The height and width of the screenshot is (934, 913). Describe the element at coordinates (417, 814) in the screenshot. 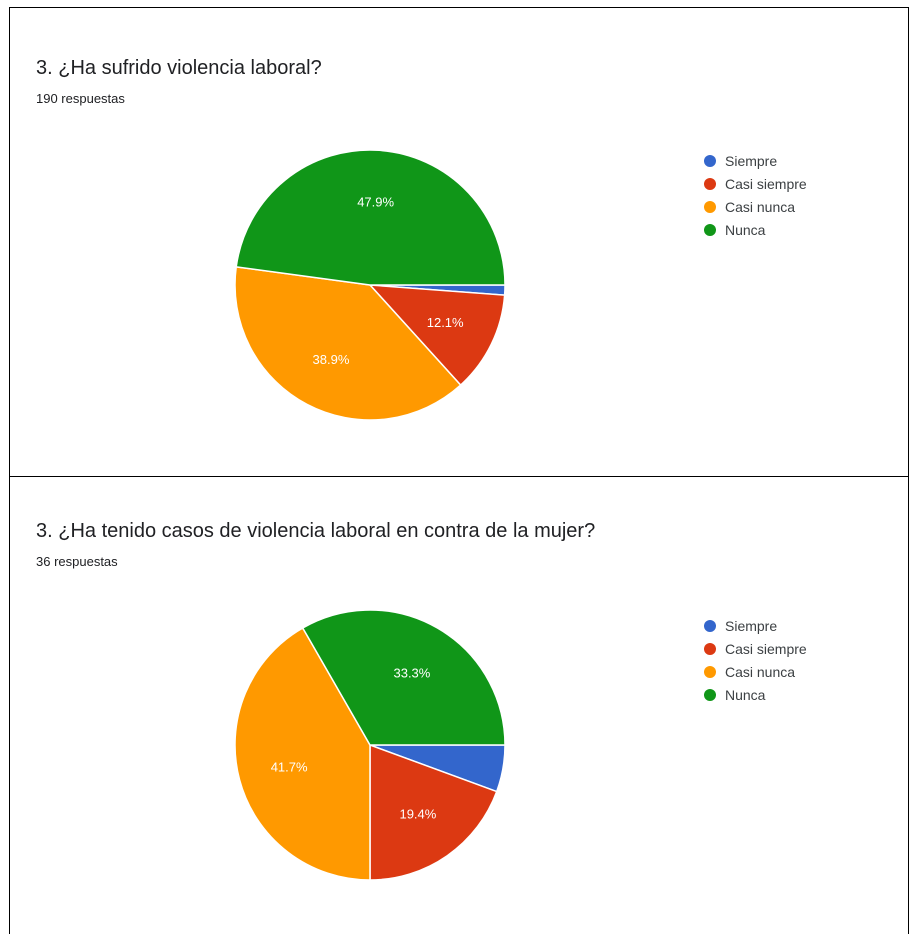

I see `slice-data-label-casi-siempre: 19.4%` at that location.